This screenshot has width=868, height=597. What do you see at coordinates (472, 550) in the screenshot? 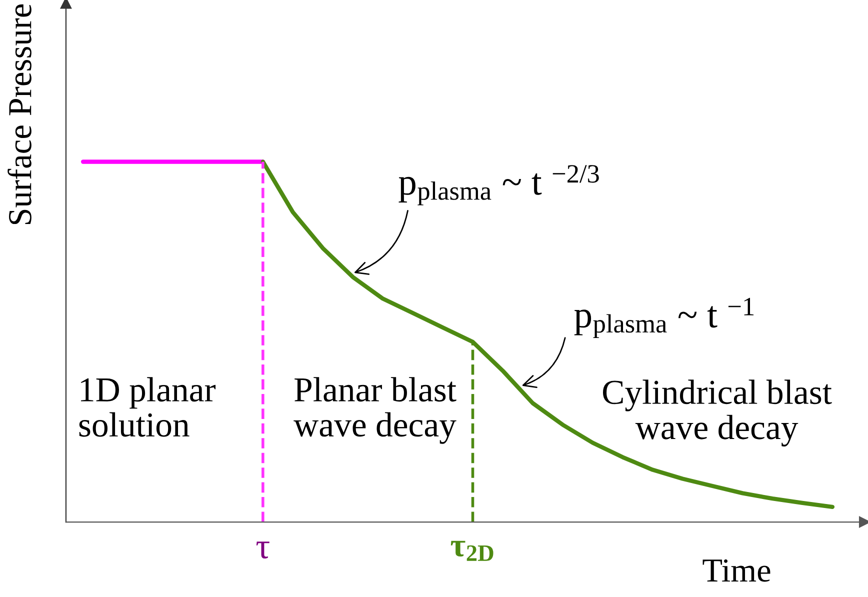
I see `x-tick-label: τ$_{2D}$` at bounding box center [472, 550].